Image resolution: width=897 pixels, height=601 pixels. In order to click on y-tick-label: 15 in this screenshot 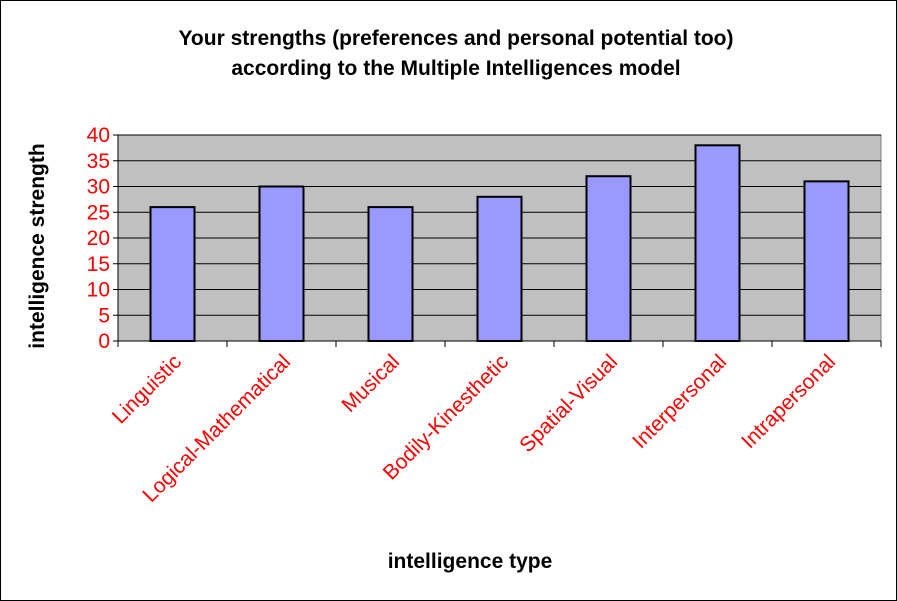, I will do `click(98, 264)`.